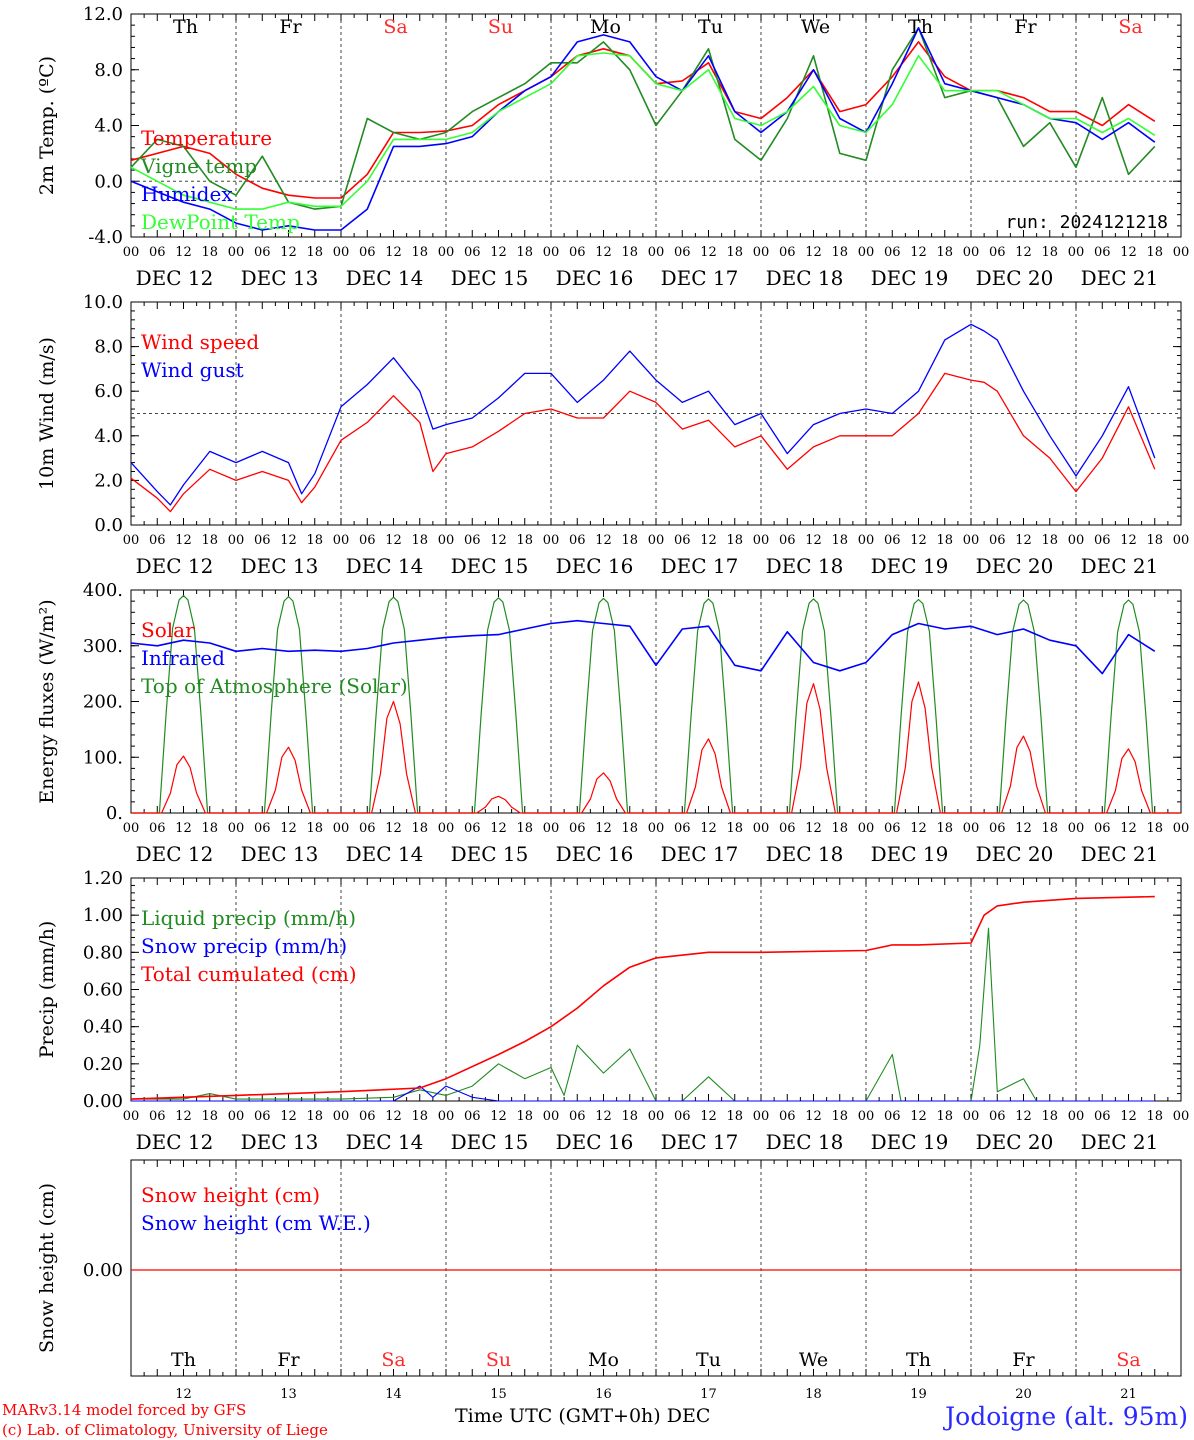 This screenshot has width=1194, height=1440. I want to click on humidex-line, so click(643, 129).